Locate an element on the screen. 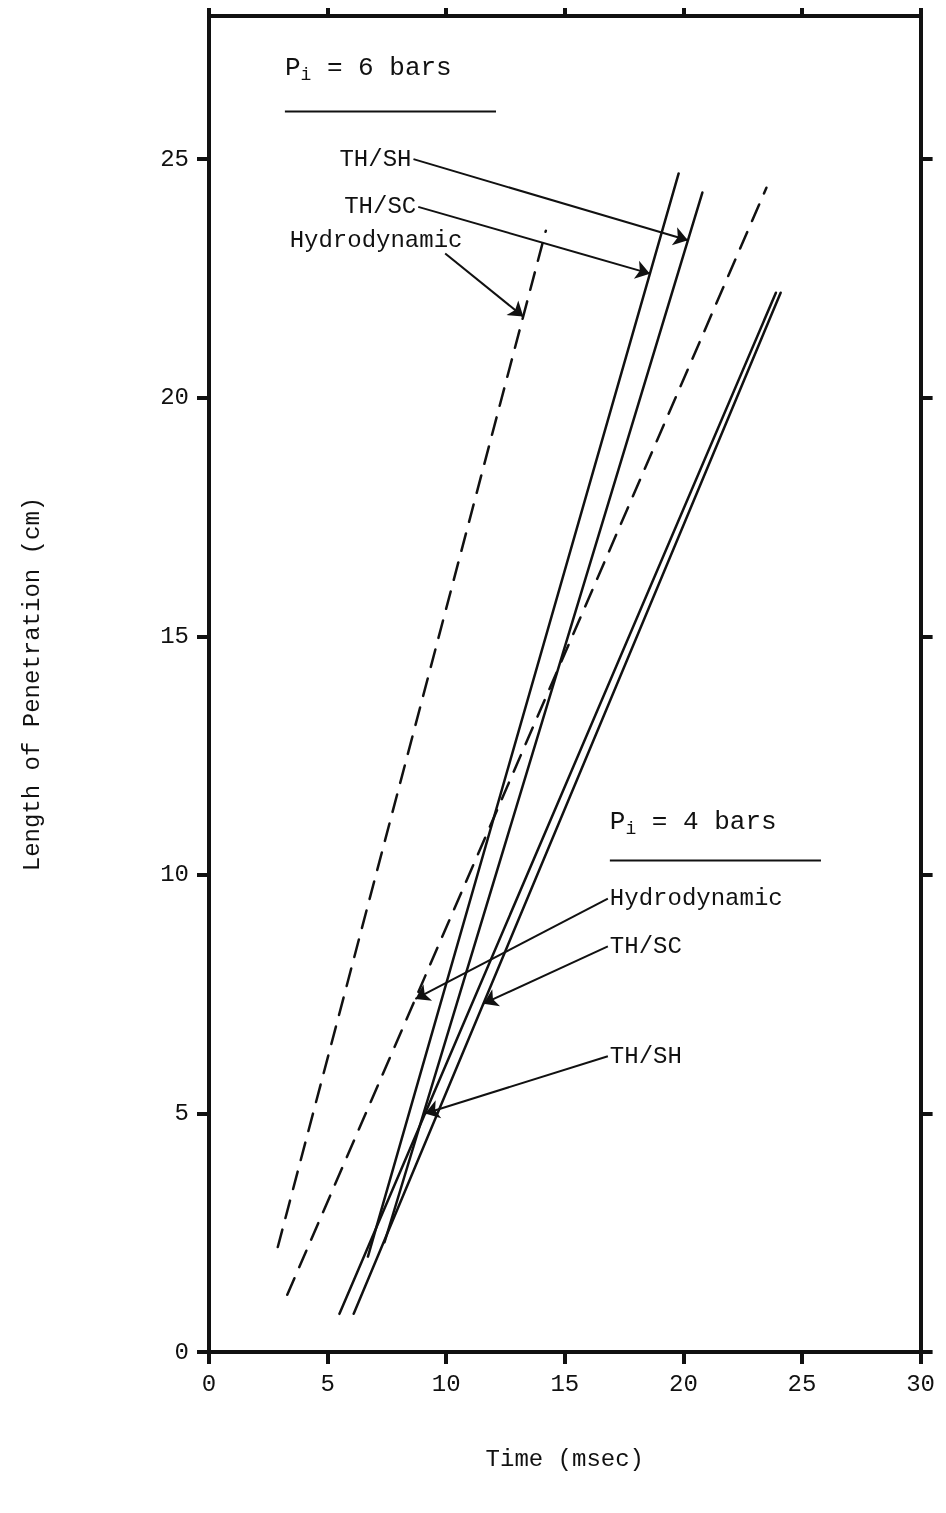  x-tick-label: 20 is located at coordinates (683, 1384).